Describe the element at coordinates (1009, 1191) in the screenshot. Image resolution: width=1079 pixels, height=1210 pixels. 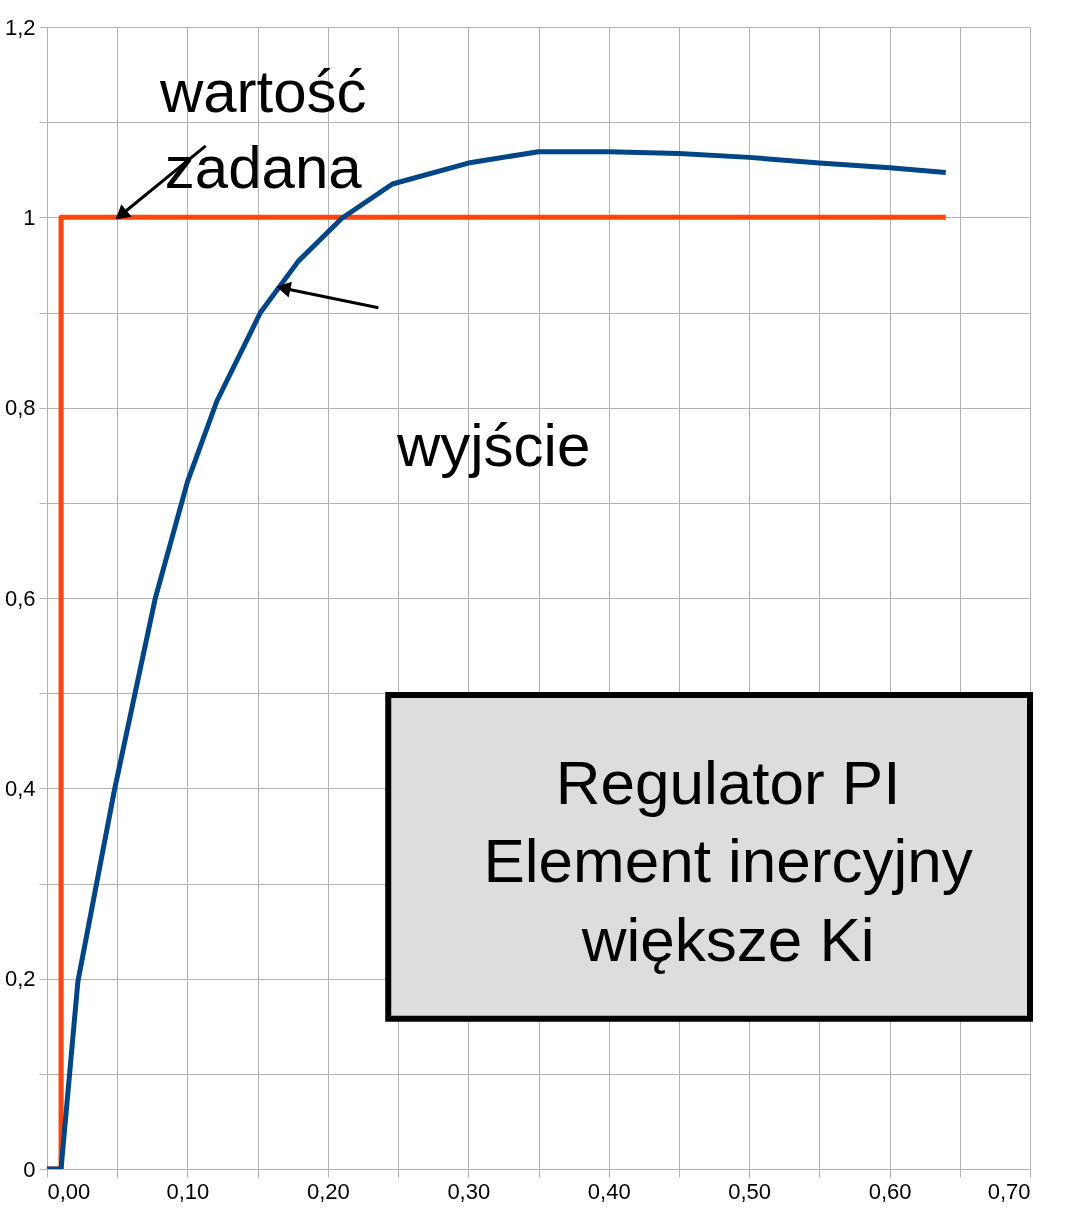
I see `x-tick-label: 0,70` at that location.